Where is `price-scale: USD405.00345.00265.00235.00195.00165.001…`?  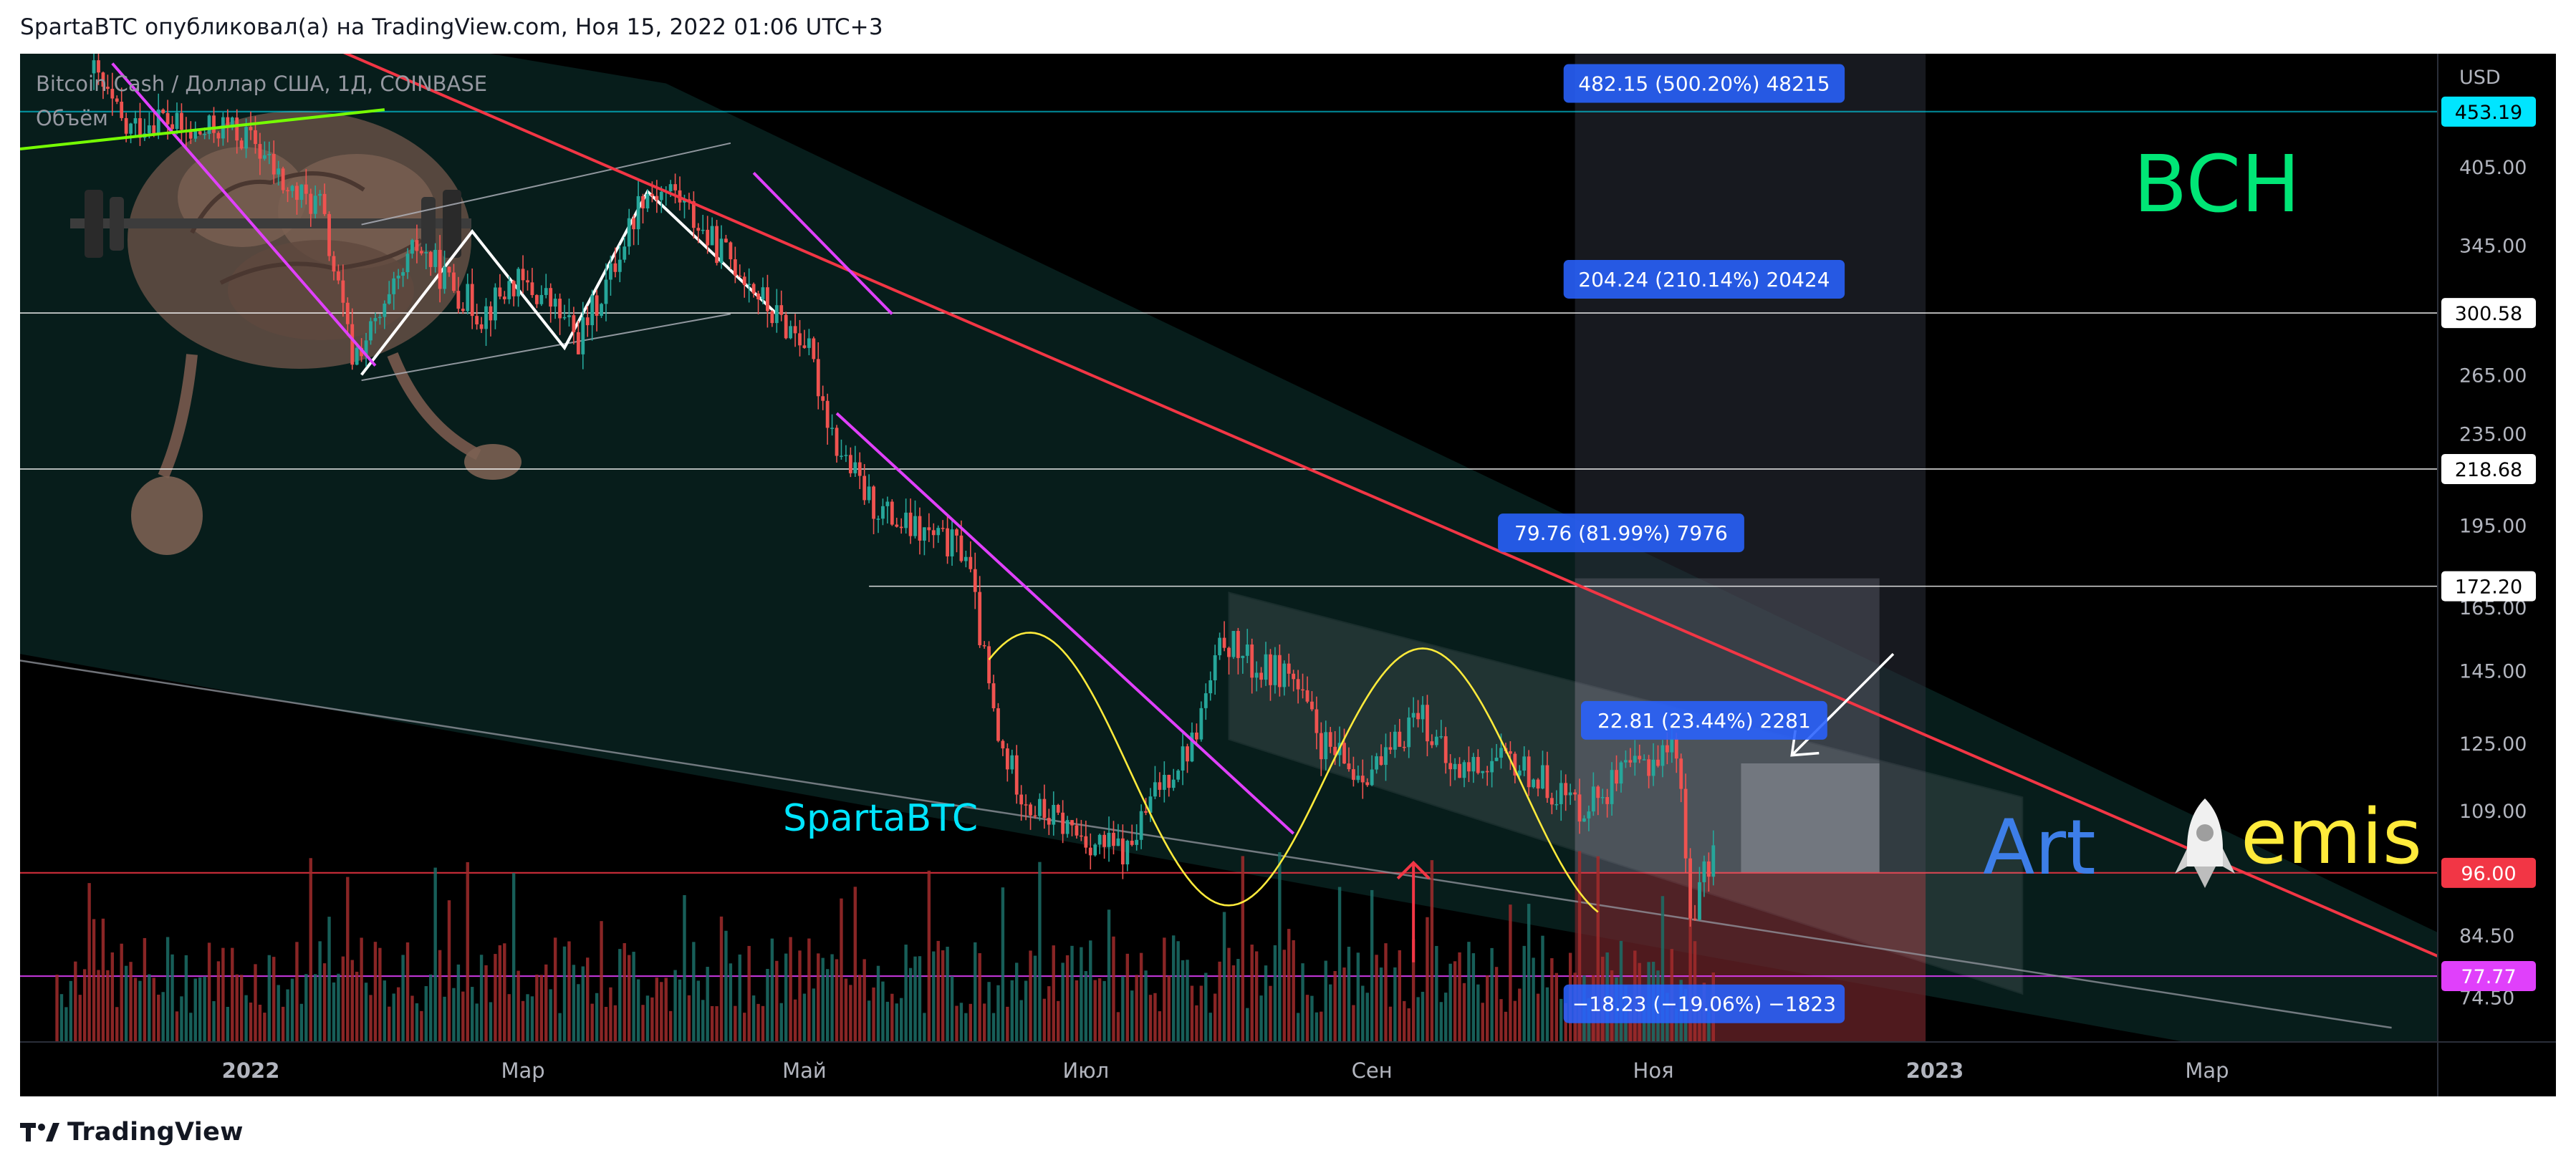
price-scale: USD405.00345.00265.00235.00195.00165.001… is located at coordinates (2486, 575).